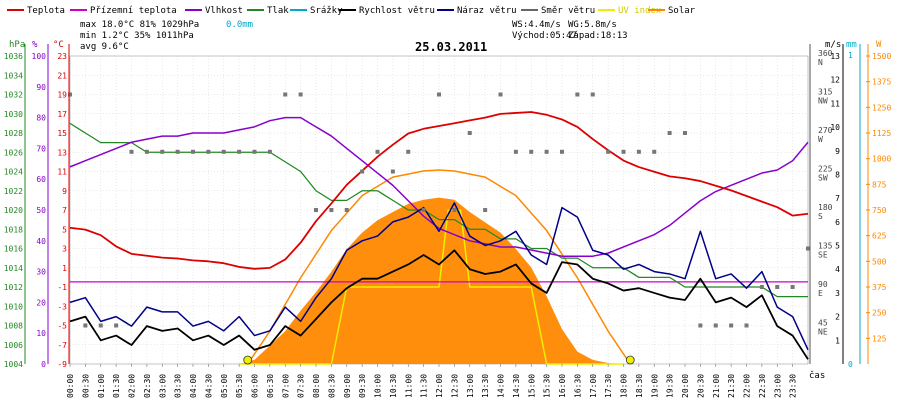 Image resolution: width=900 pixels, height=400 pixels. What do you see at coordinates (13, 56) in the screenshot?
I see `axis-hpa-tick: 1036` at bounding box center [13, 56].